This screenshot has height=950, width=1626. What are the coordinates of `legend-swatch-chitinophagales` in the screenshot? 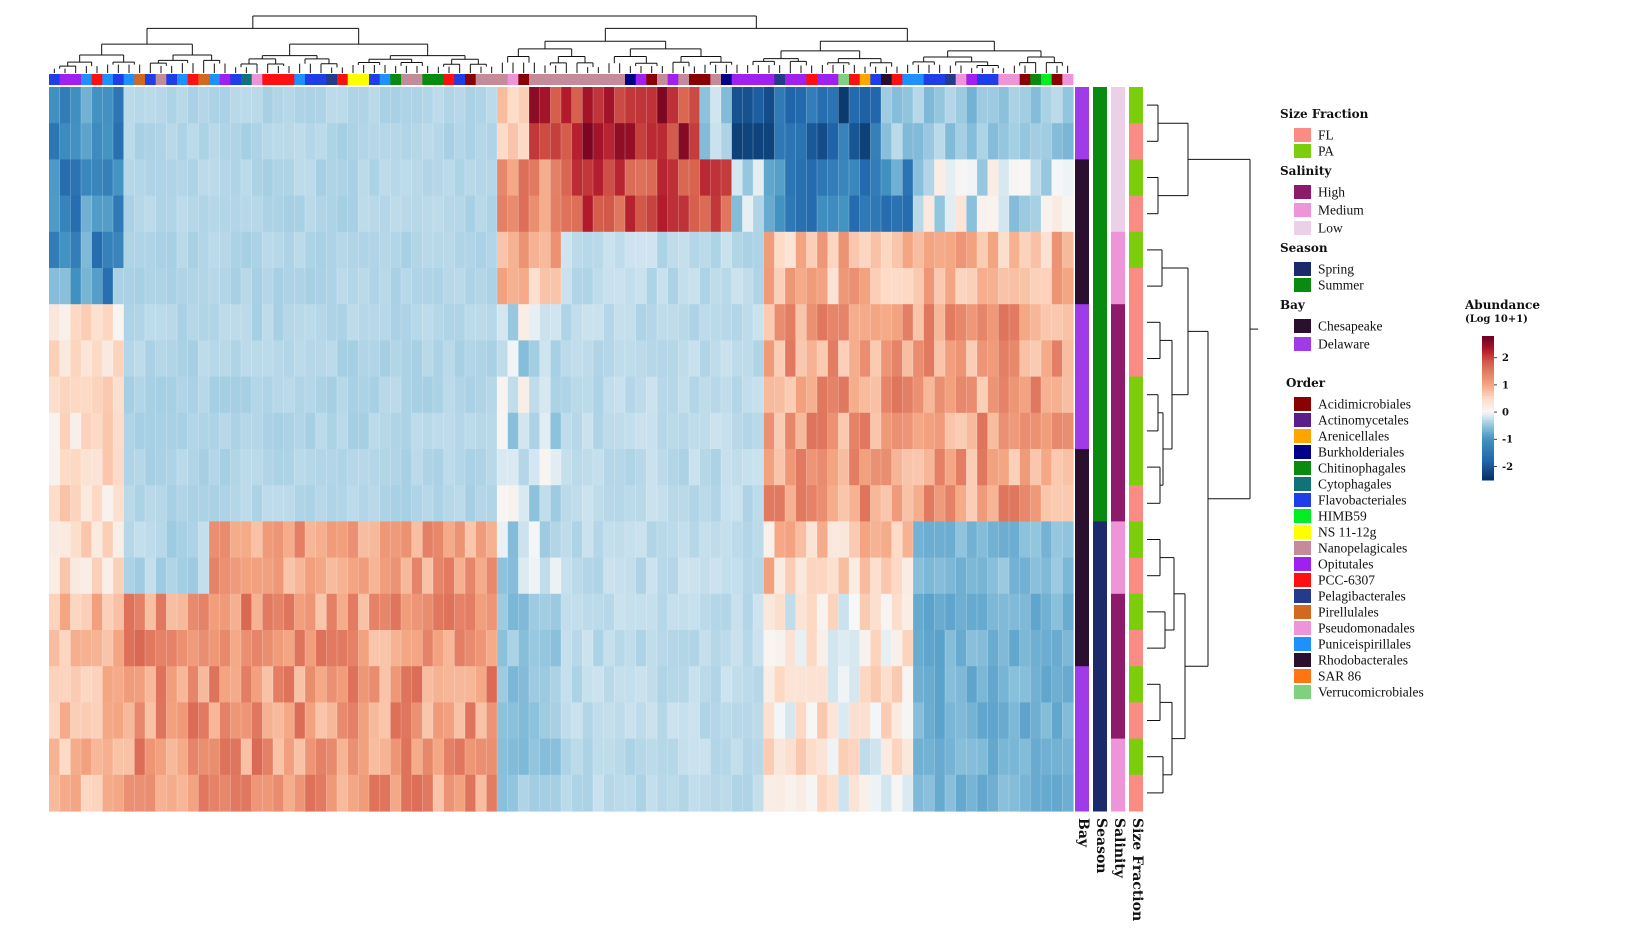 It's located at (1302, 468).